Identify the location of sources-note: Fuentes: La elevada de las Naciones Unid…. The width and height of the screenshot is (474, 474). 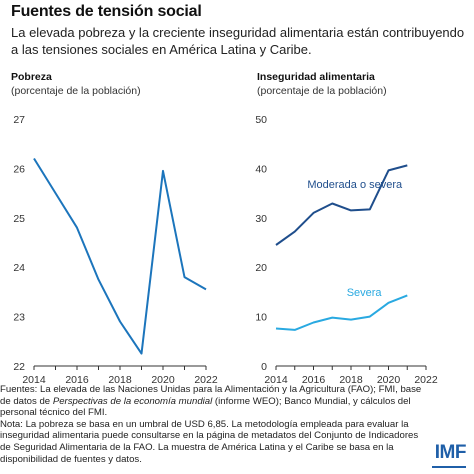
(211, 401).